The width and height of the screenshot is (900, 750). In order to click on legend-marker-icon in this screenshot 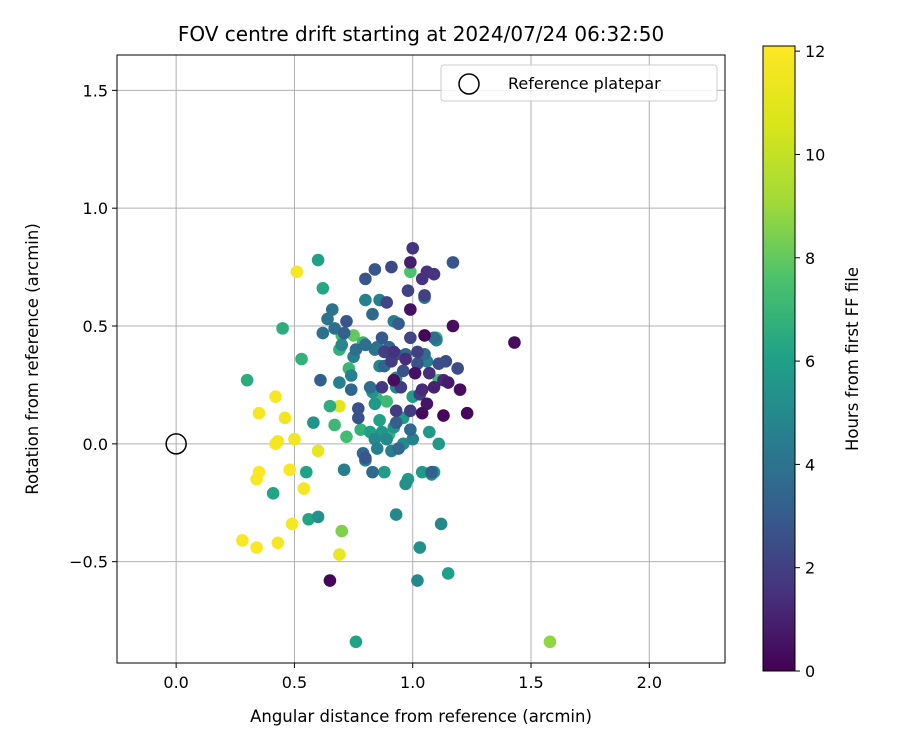, I will do `click(469, 84)`.